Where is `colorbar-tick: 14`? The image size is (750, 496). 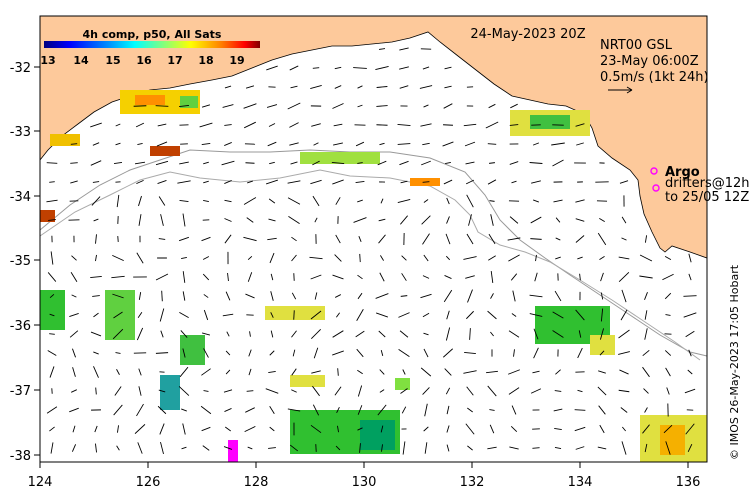 colorbar-tick: 14 is located at coordinates (81, 60).